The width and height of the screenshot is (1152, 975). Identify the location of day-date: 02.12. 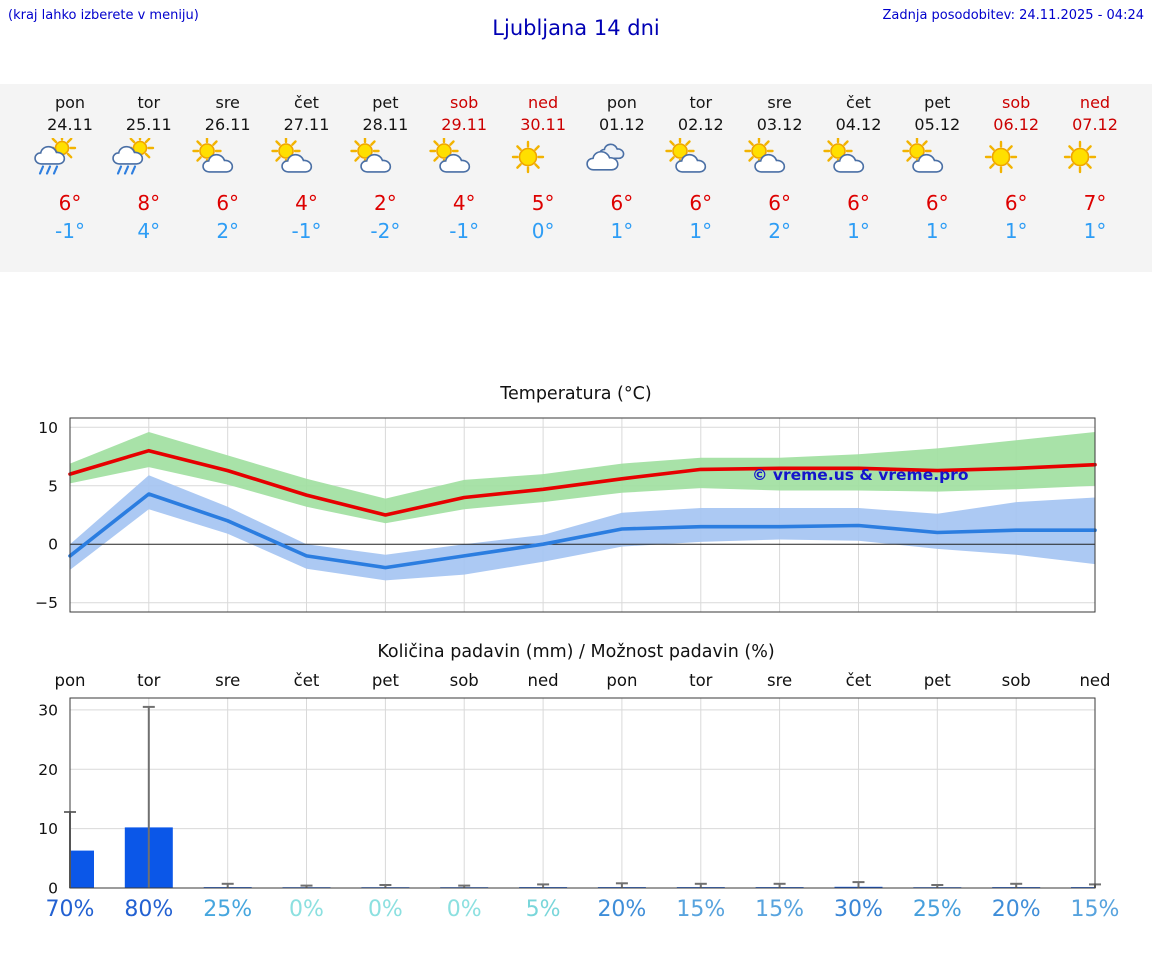
(700, 124).